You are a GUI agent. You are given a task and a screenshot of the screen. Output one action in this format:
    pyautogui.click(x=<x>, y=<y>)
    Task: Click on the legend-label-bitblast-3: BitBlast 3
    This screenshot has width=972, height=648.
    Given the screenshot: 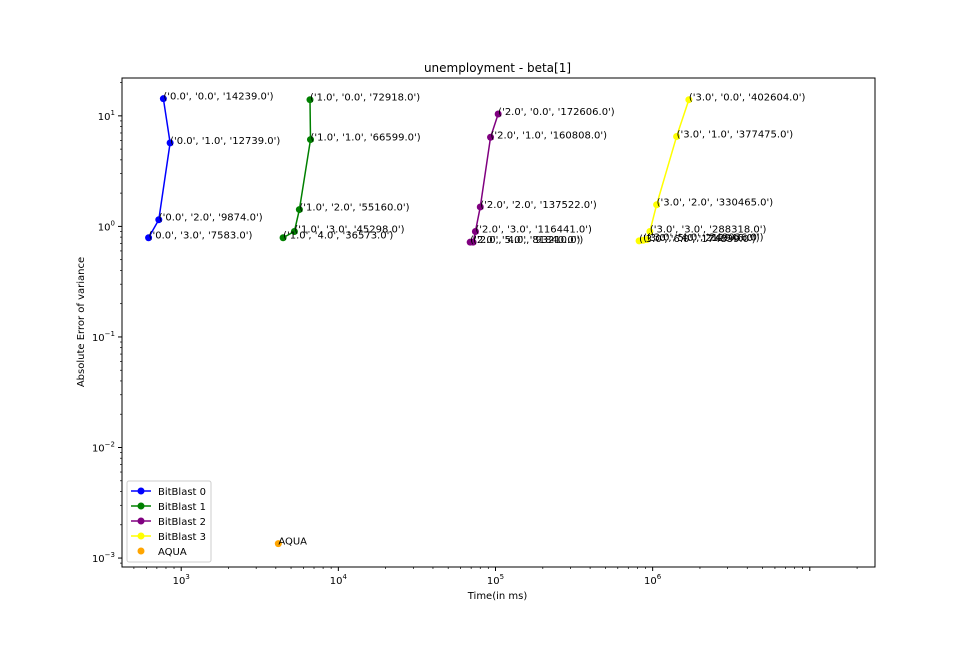 What is the action you would take?
    pyautogui.click(x=182, y=537)
    